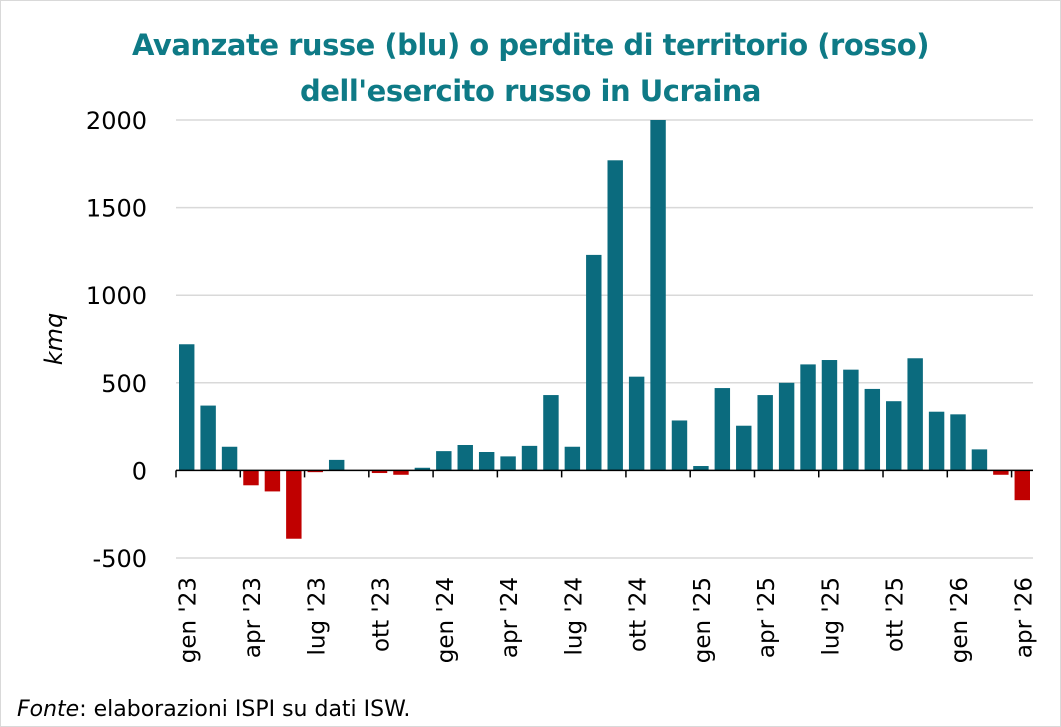  What do you see at coordinates (896, 614) in the screenshot?
I see `x-tick-label: ott '25` at bounding box center [896, 614].